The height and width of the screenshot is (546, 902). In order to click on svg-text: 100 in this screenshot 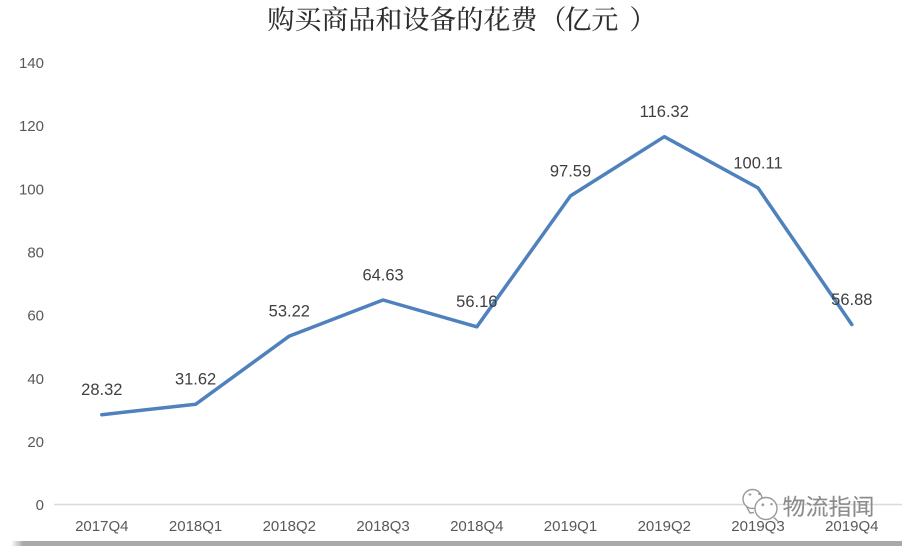, I will do `click(31, 189)`.